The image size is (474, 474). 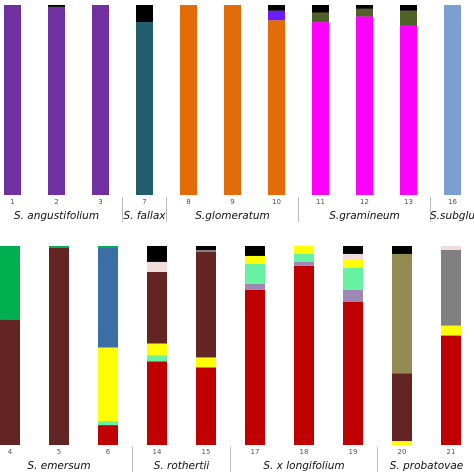 What do you see at coordinates (188, 202) in the screenshot?
I see `x-tick-label: 8` at bounding box center [188, 202].